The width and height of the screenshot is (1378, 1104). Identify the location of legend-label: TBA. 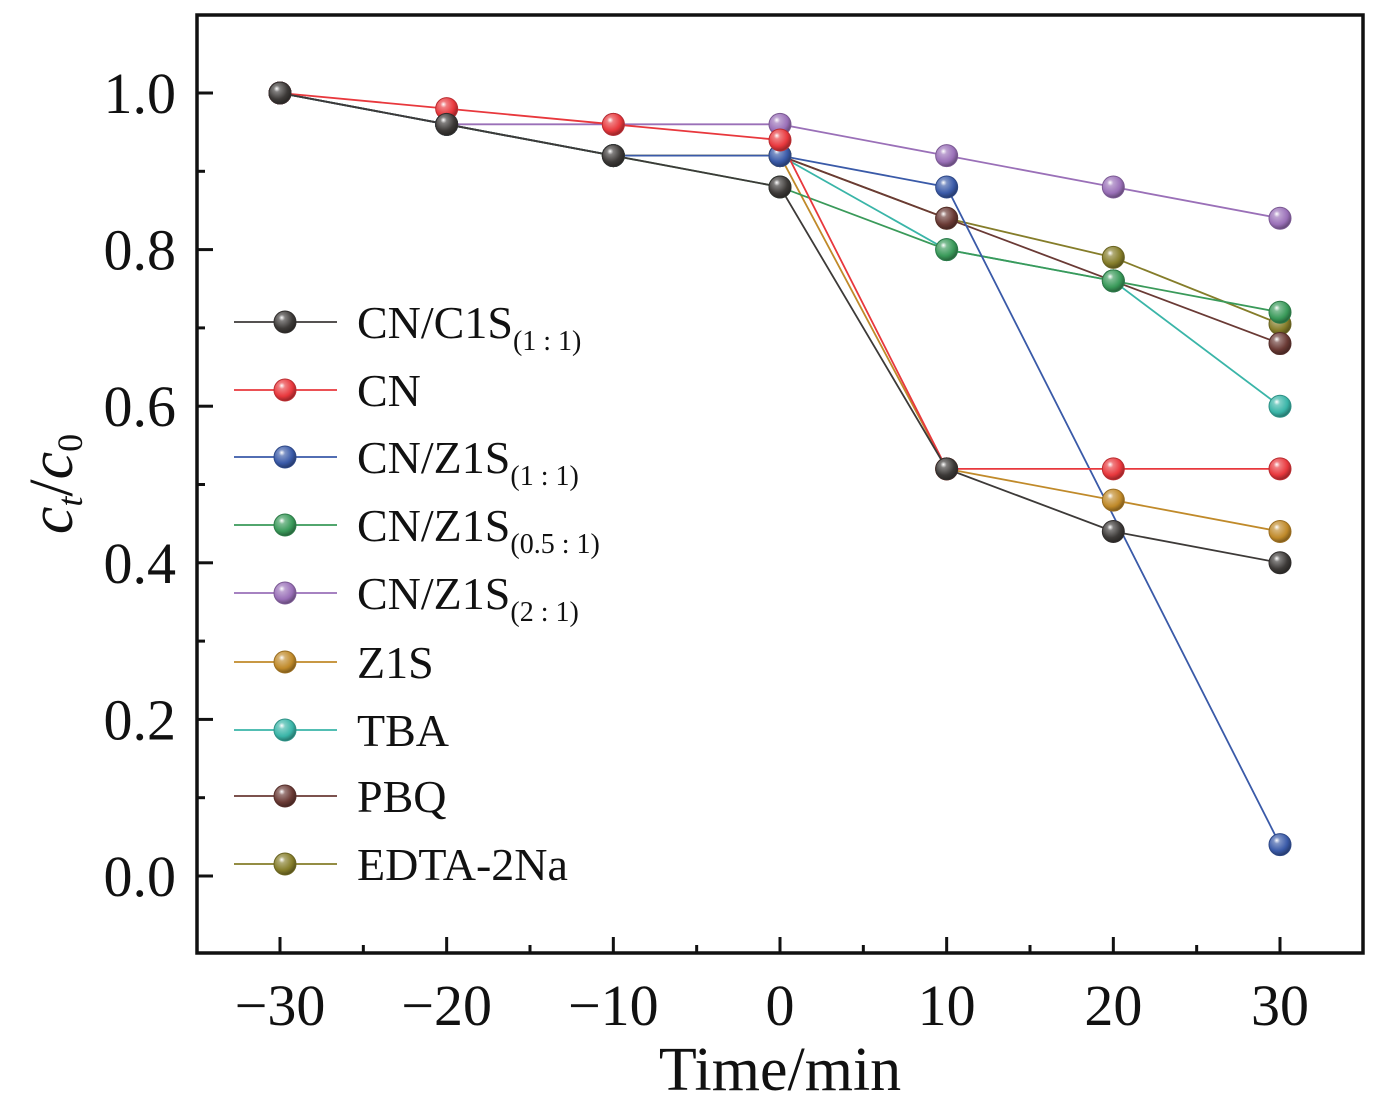
(403, 730).